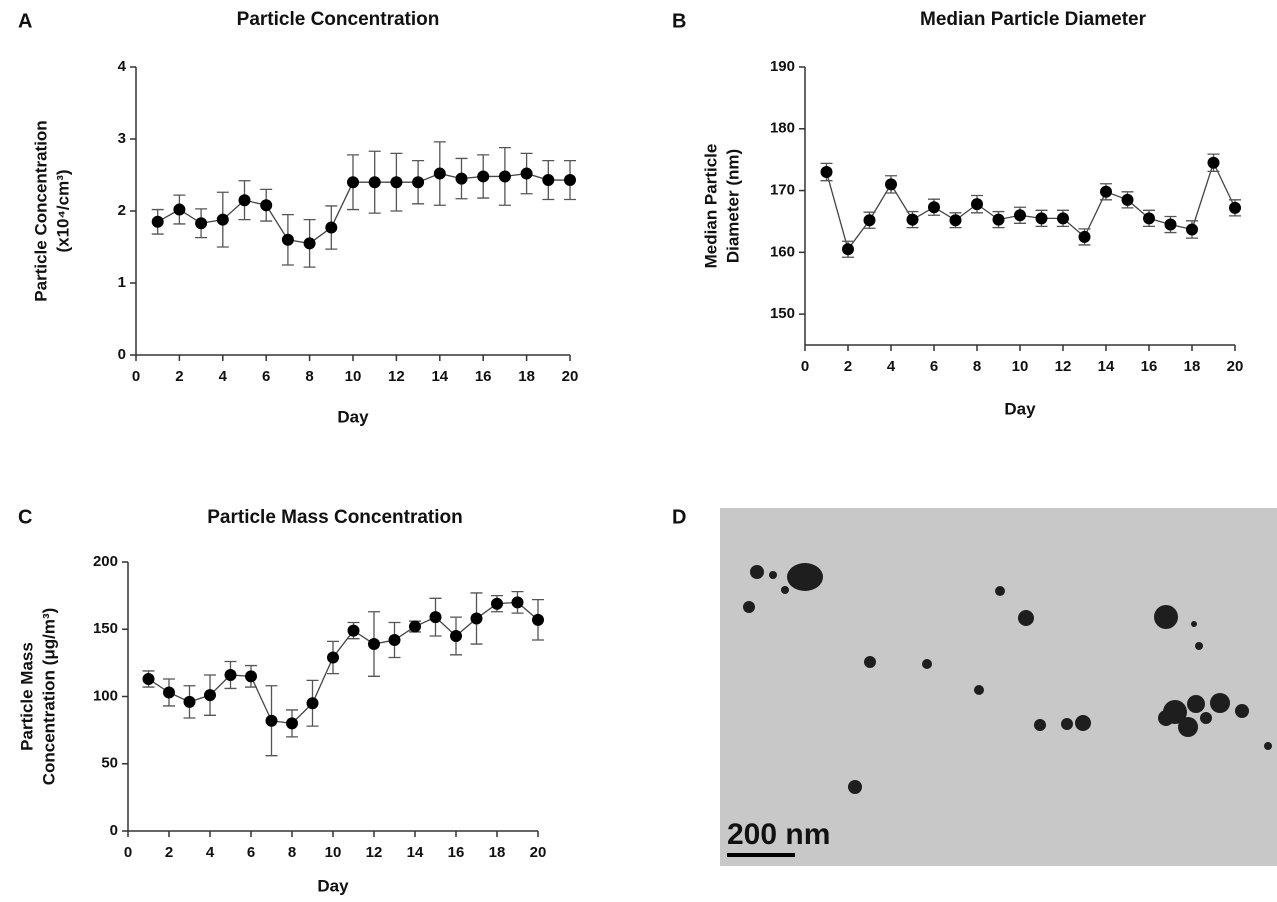  What do you see at coordinates (109, 763) in the screenshot?
I see `y-tick-label: 50` at bounding box center [109, 763].